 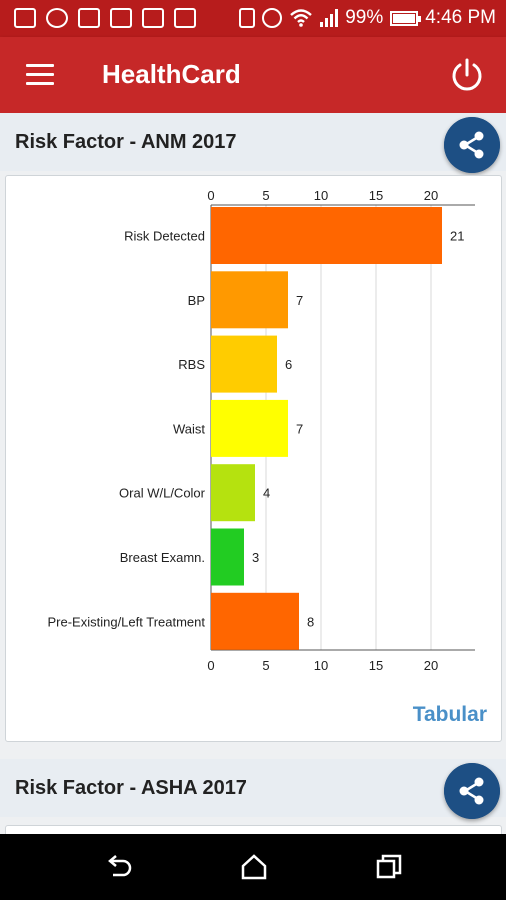 I want to click on x-tick-label-top: 10, so click(x=321, y=195).